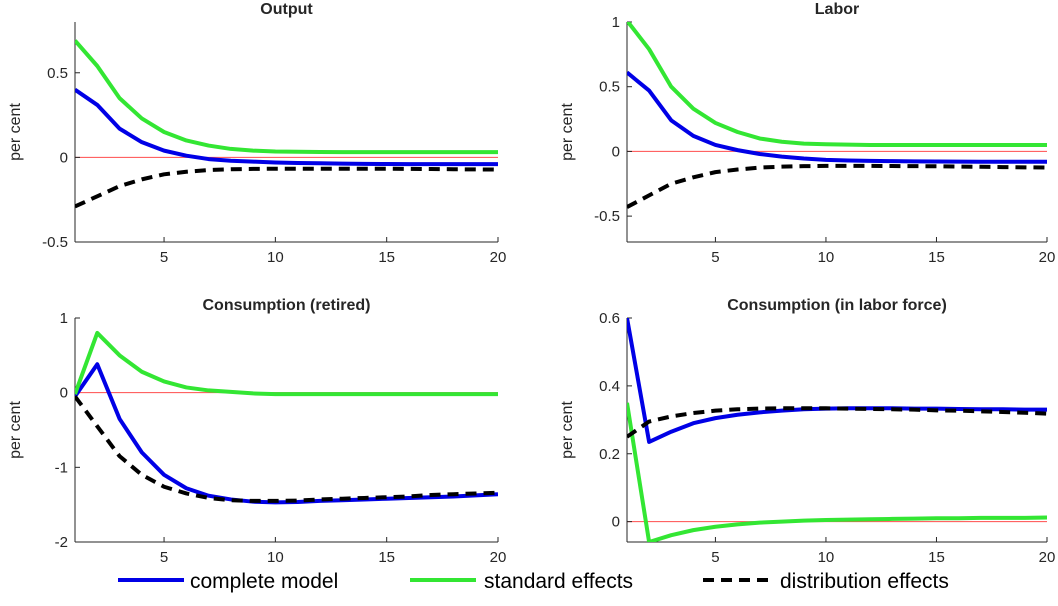 This screenshot has height=606, width=1058. What do you see at coordinates (609, 318) in the screenshot?
I see `y-tick-label: 0.6` at bounding box center [609, 318].